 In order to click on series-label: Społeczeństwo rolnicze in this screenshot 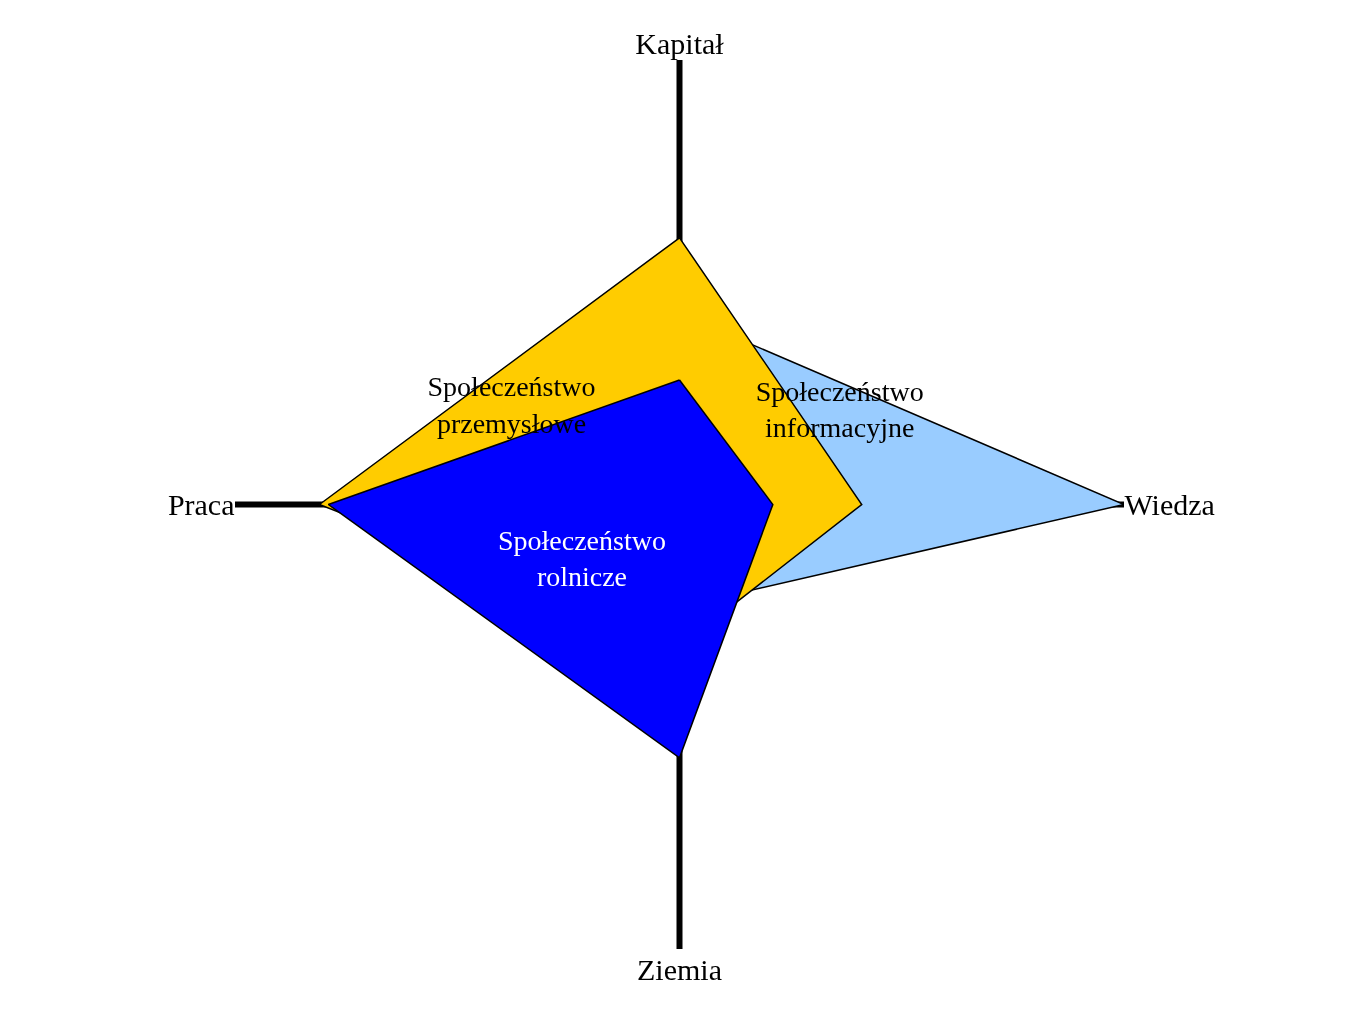, I will do `click(581, 558)`.